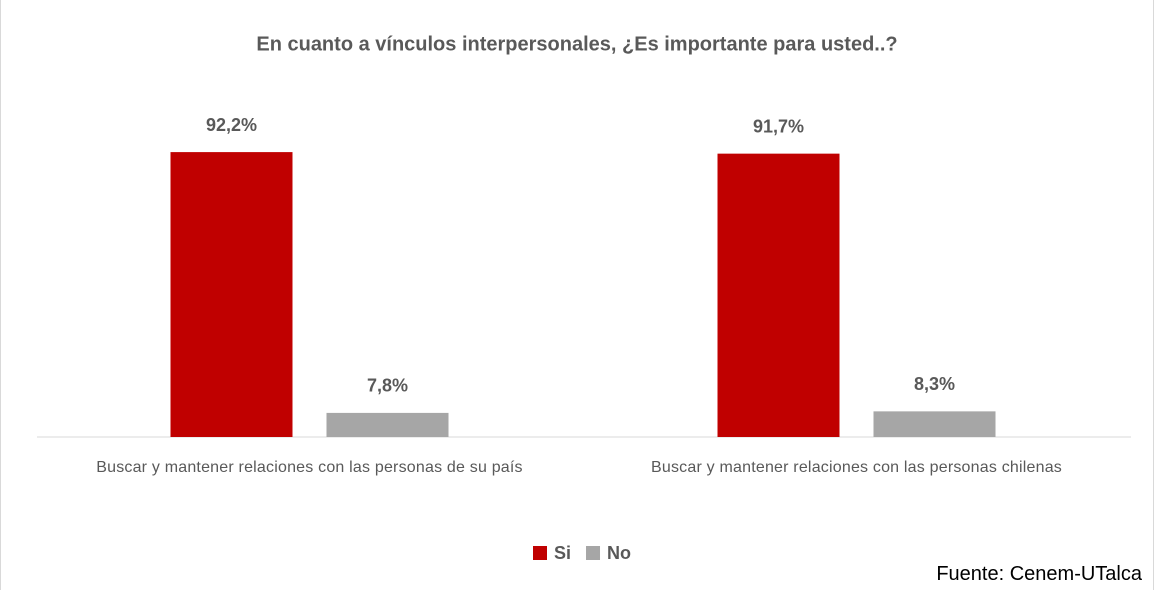  I want to click on data-label: 92,2%, so click(231, 125).